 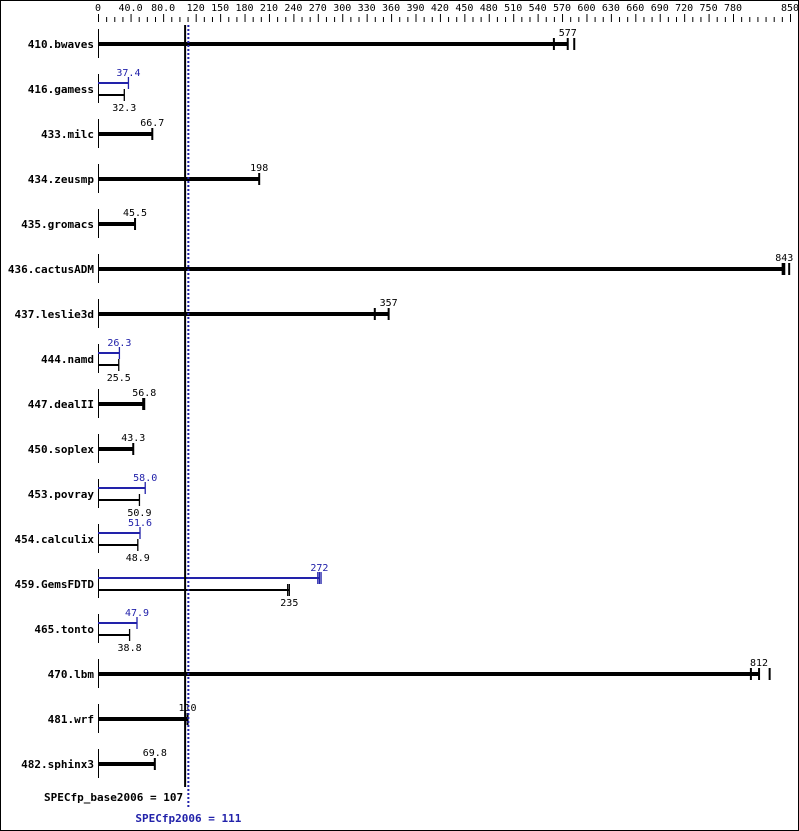 What do you see at coordinates (513, 8) in the screenshot?
I see `x-tick-label: 510` at bounding box center [513, 8].